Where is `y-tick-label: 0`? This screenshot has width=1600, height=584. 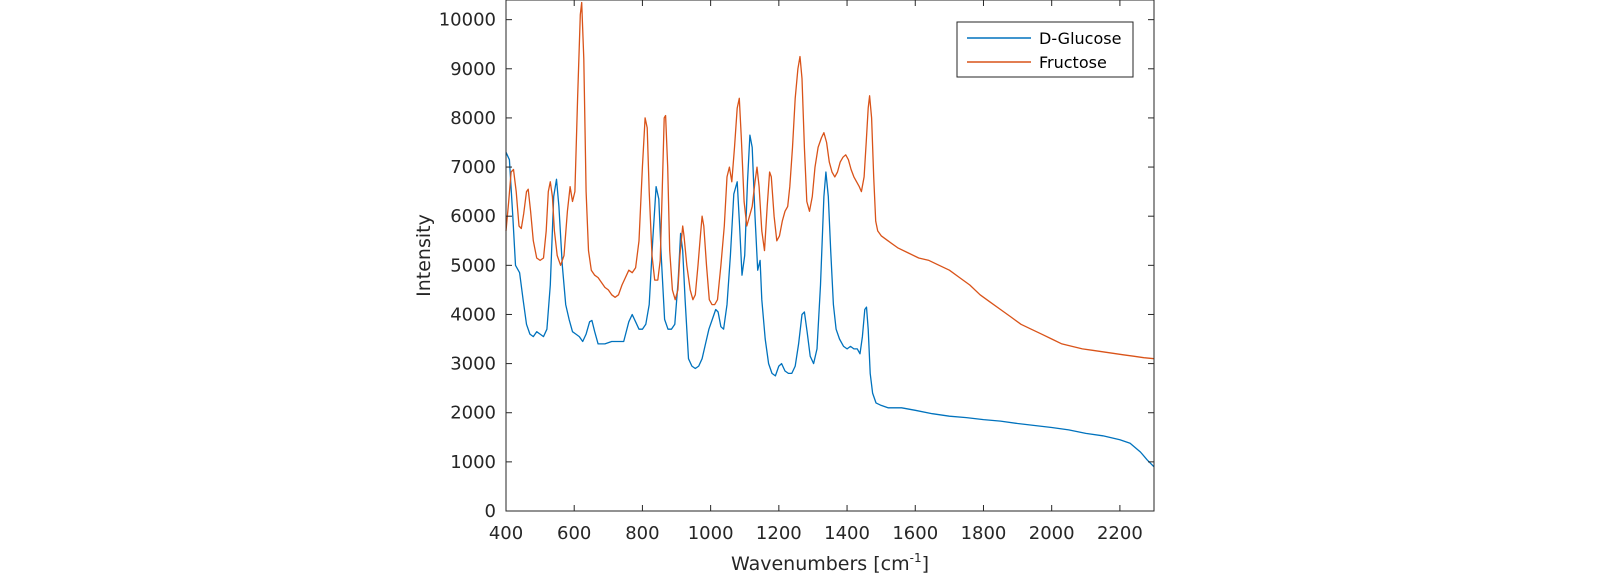 y-tick-label: 0 is located at coordinates (490, 511).